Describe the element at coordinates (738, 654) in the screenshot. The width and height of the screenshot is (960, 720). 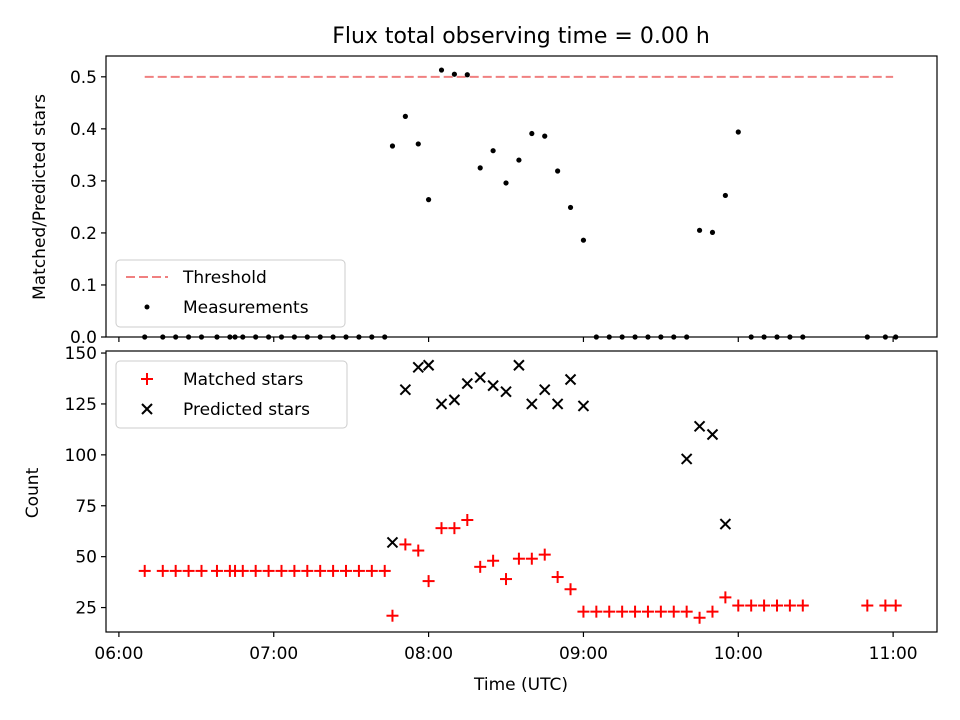
I see `xtick-label: 10:00` at that location.